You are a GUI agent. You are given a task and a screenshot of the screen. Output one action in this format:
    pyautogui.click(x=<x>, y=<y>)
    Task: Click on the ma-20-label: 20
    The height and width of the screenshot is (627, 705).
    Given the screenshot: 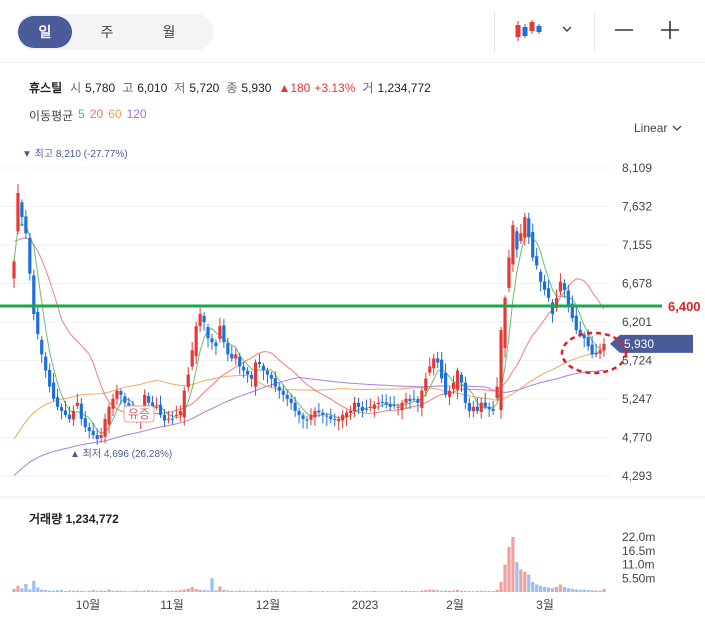 What is the action you would take?
    pyautogui.click(x=96, y=114)
    